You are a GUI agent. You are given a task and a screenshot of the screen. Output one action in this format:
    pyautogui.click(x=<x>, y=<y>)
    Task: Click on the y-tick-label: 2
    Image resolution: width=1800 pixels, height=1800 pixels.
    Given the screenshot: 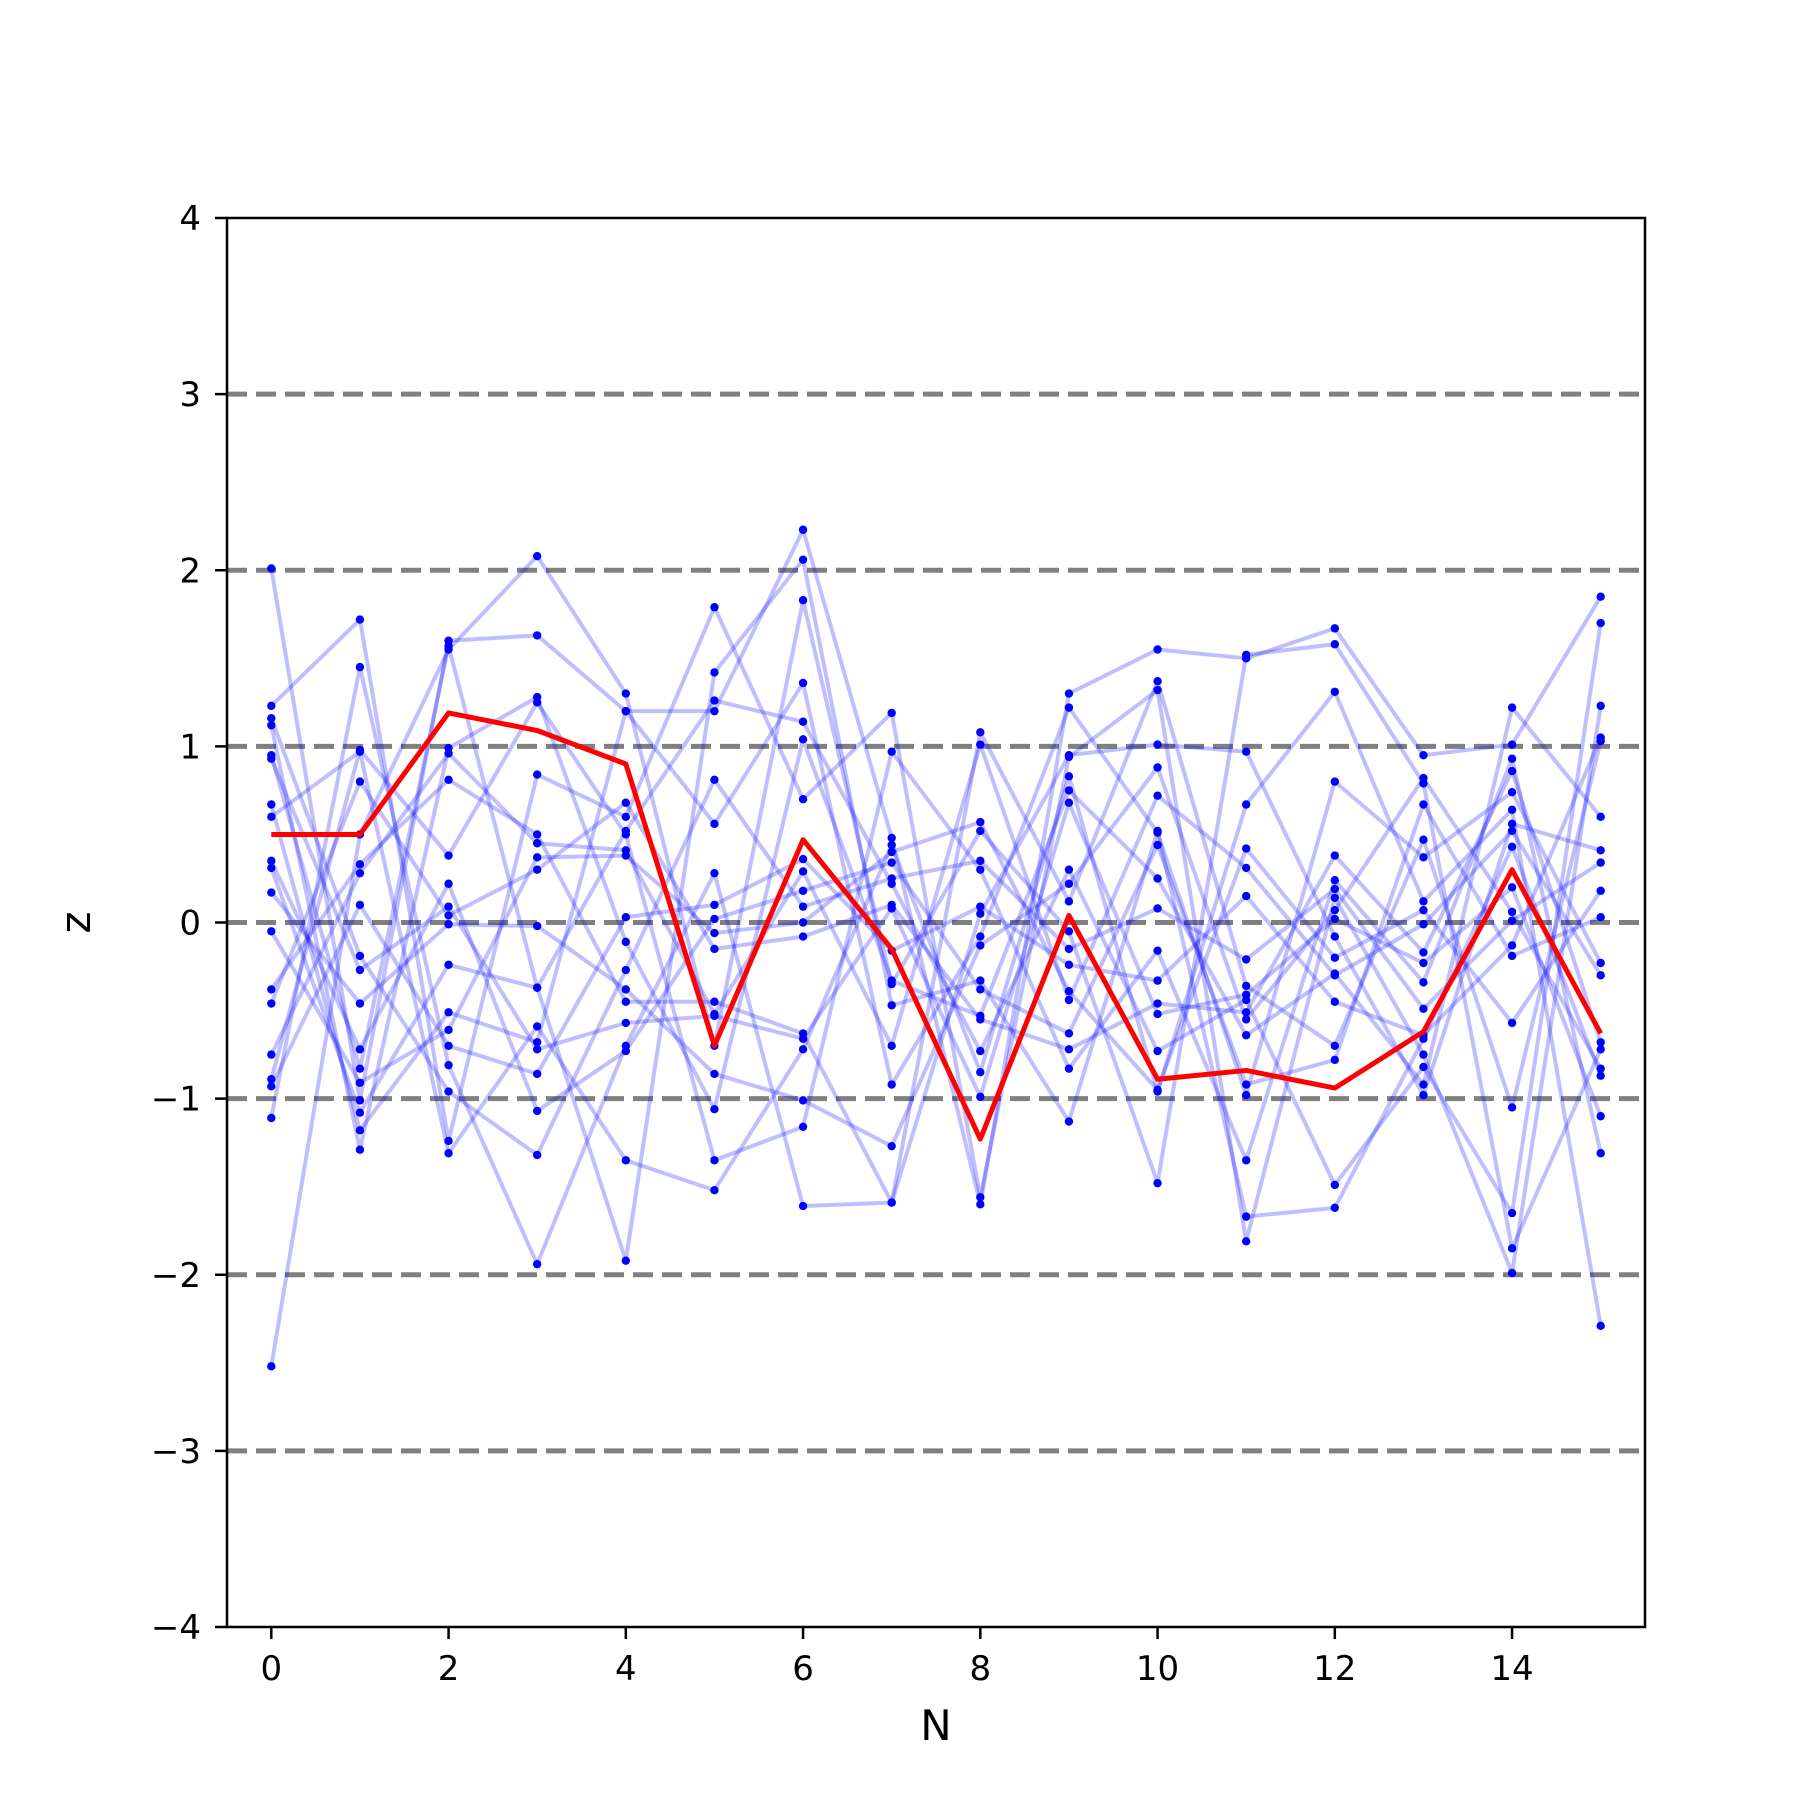 What is the action you would take?
    pyautogui.click(x=190, y=571)
    